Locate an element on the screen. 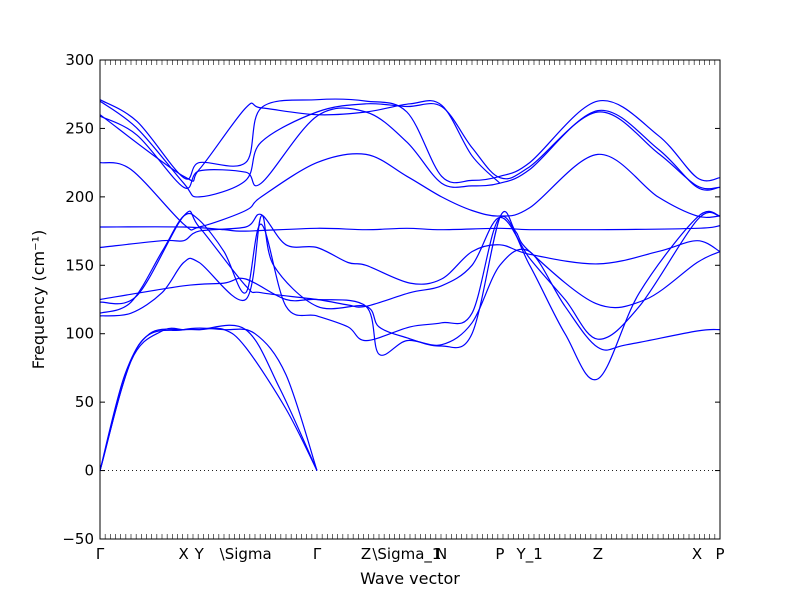 The image size is (800, 600). y-axis-label: Frequency (cm⁻¹) is located at coordinates (38, 299).